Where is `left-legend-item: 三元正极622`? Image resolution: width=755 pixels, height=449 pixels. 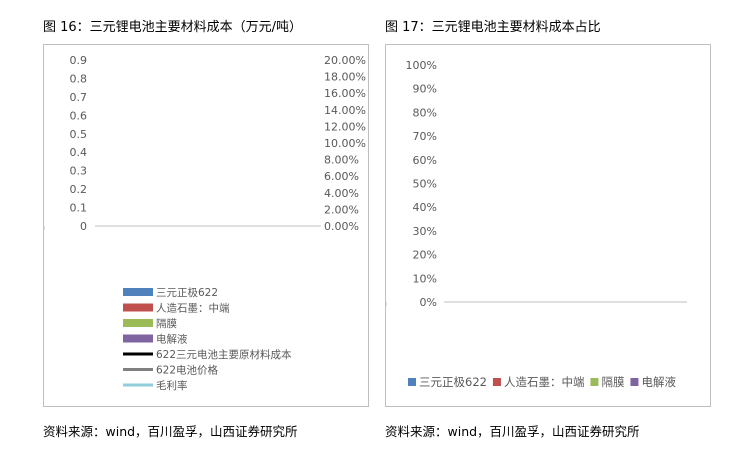 left-legend-item: 三元正极622 is located at coordinates (170, 292).